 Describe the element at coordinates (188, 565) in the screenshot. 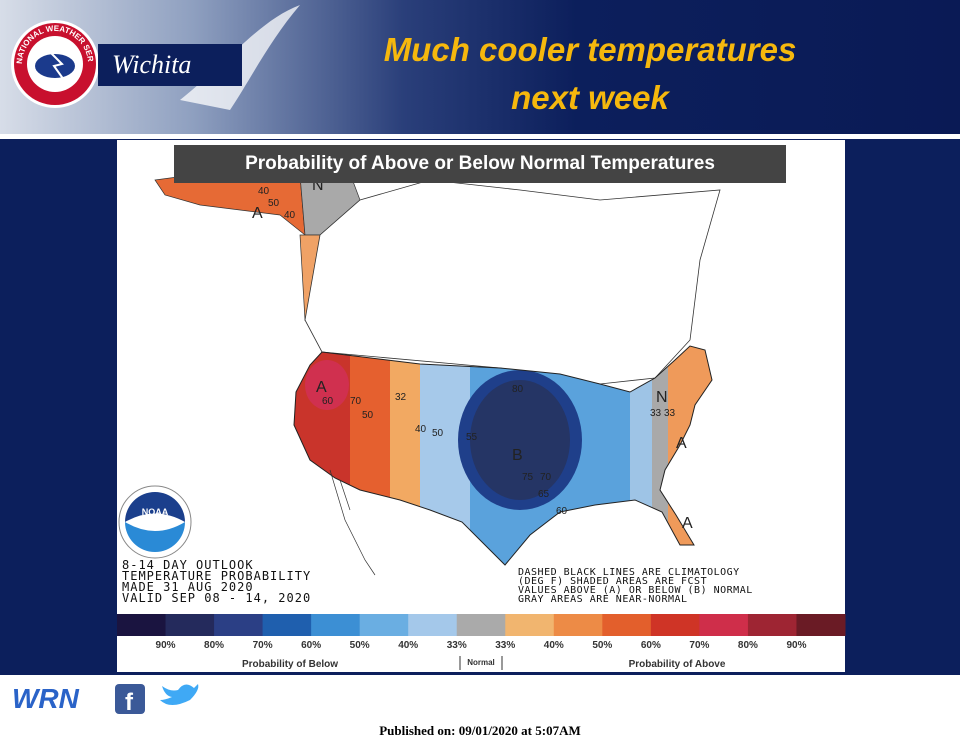

I see `outlook-line: 8-14 DAY OUTLOOK` at that location.